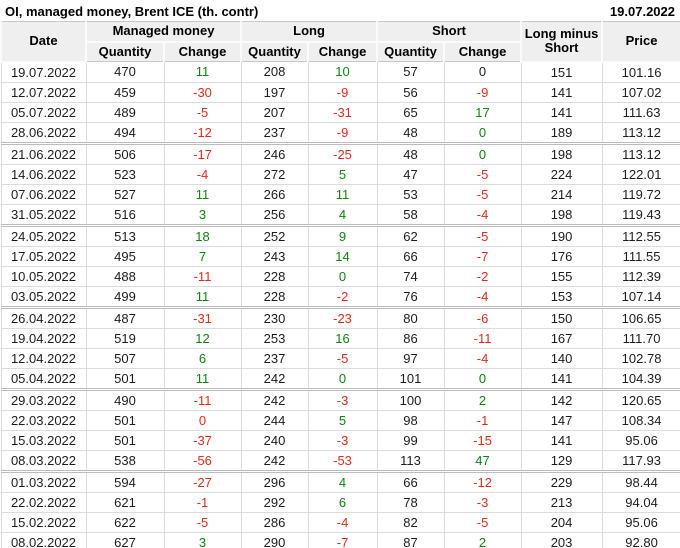 The height and width of the screenshot is (548, 680). Describe the element at coordinates (482, 420) in the screenshot. I see `short-change-cell: -1` at that location.